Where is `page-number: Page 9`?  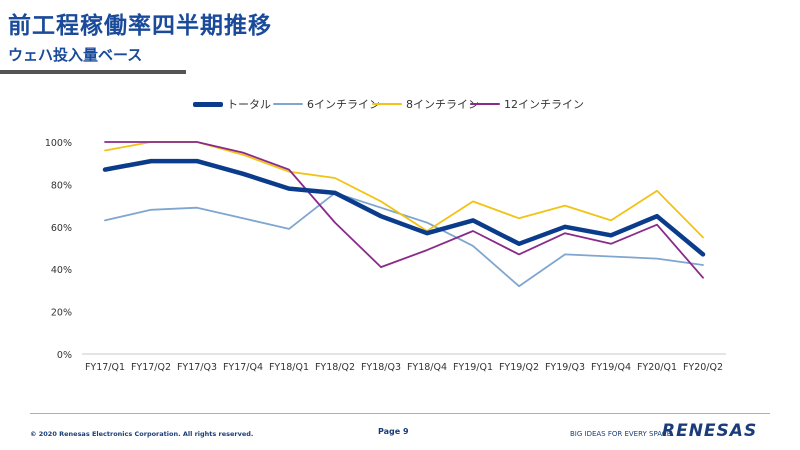
page-number: Page 9 is located at coordinates (393, 431).